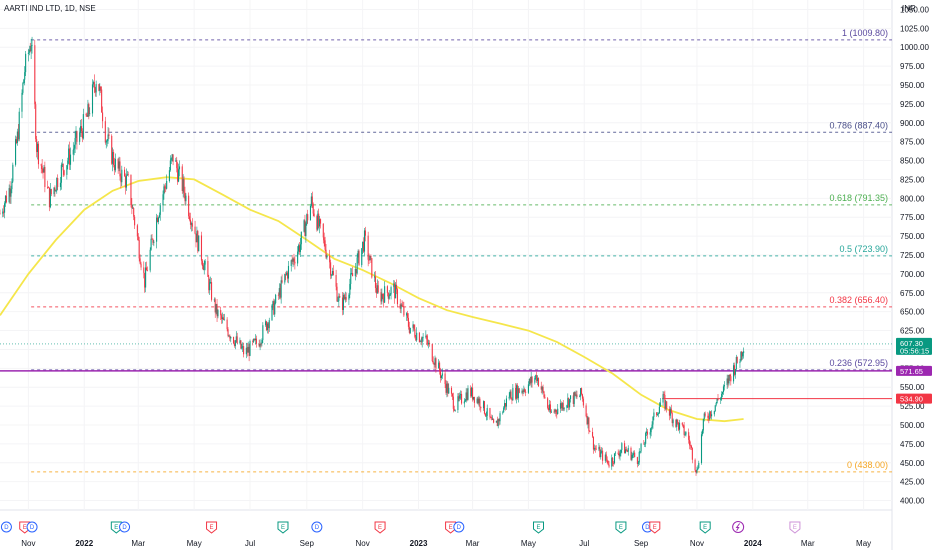 The height and width of the screenshot is (550, 932). Describe the element at coordinates (914, 350) in the screenshot. I see `price-tag-countdown: 05:56:15` at that location.